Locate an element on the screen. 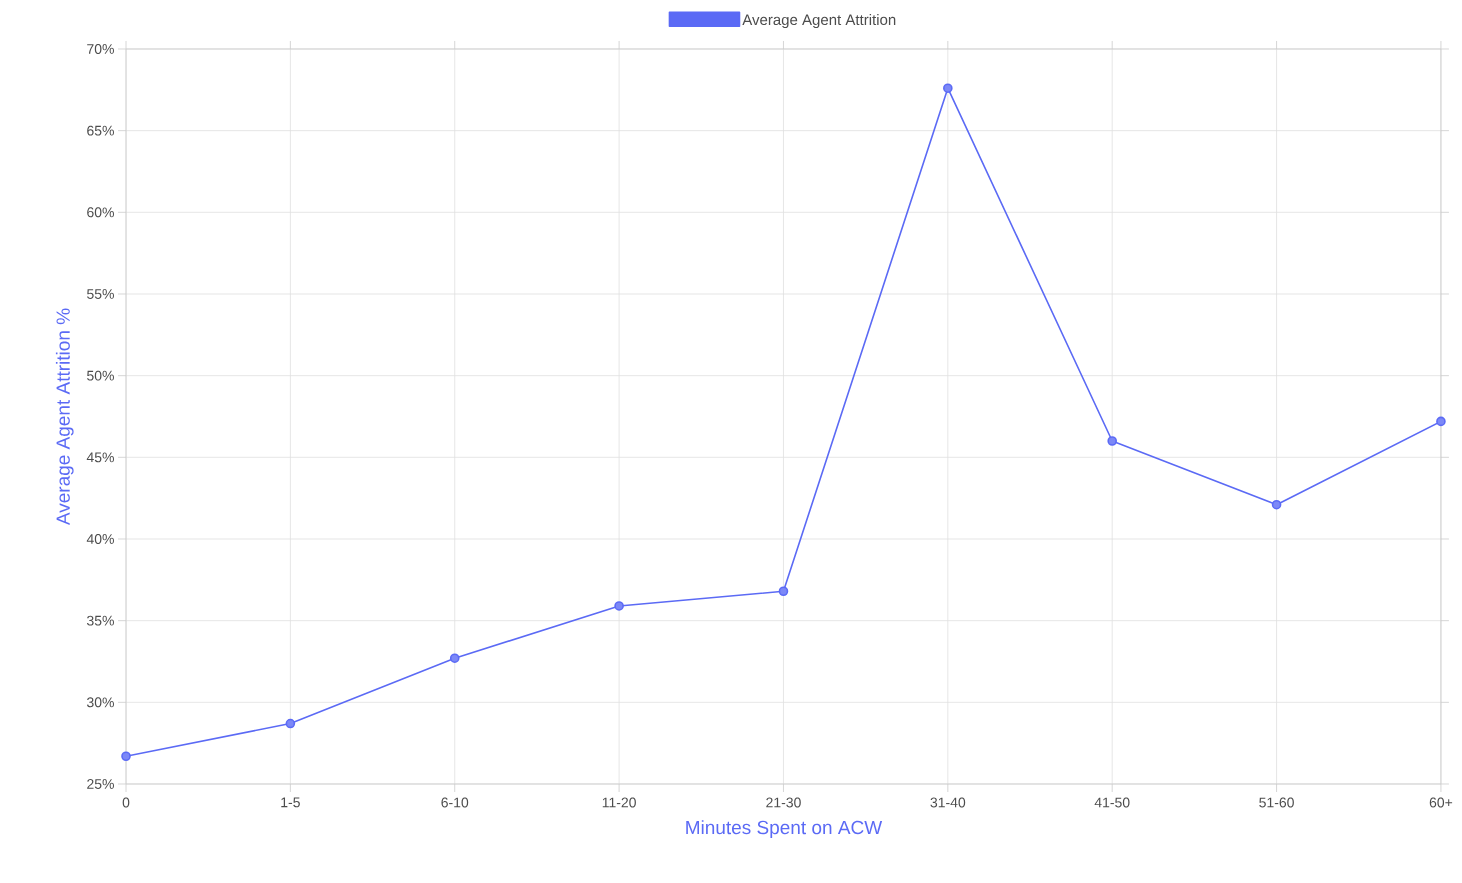 This screenshot has height=883, width=1462. y-tick-label: 55% is located at coordinates (100, 294).